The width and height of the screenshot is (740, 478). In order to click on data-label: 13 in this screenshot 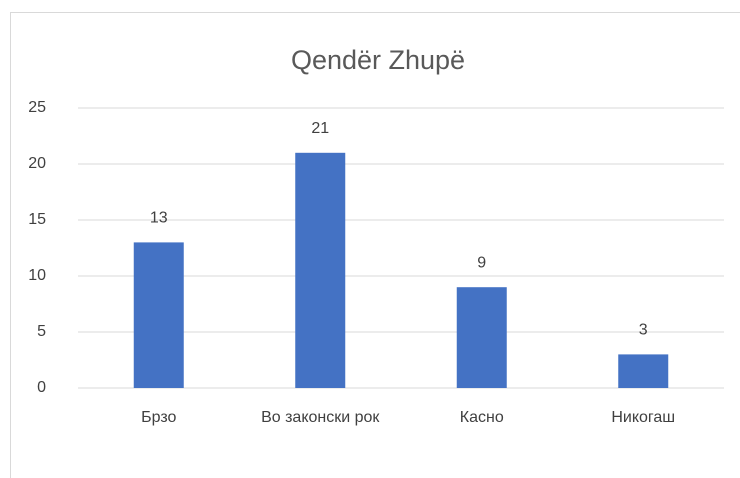, I will do `click(159, 218)`.